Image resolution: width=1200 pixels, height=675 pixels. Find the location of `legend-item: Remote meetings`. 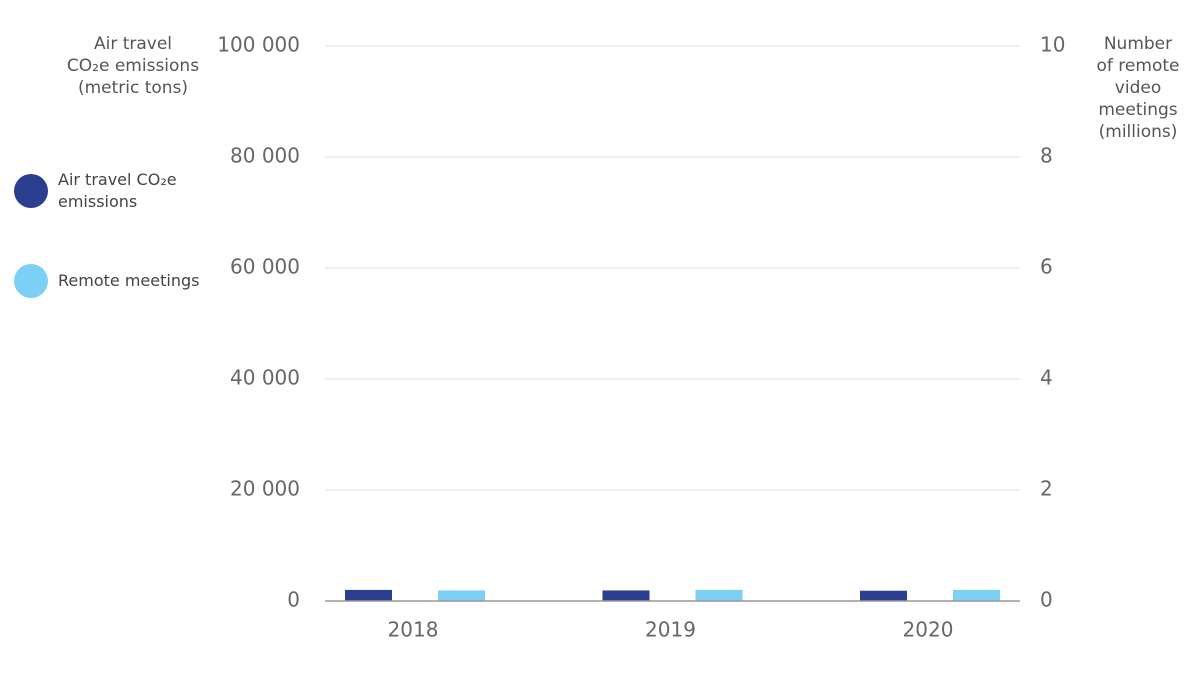

legend-item: Remote meetings is located at coordinates (129, 280).